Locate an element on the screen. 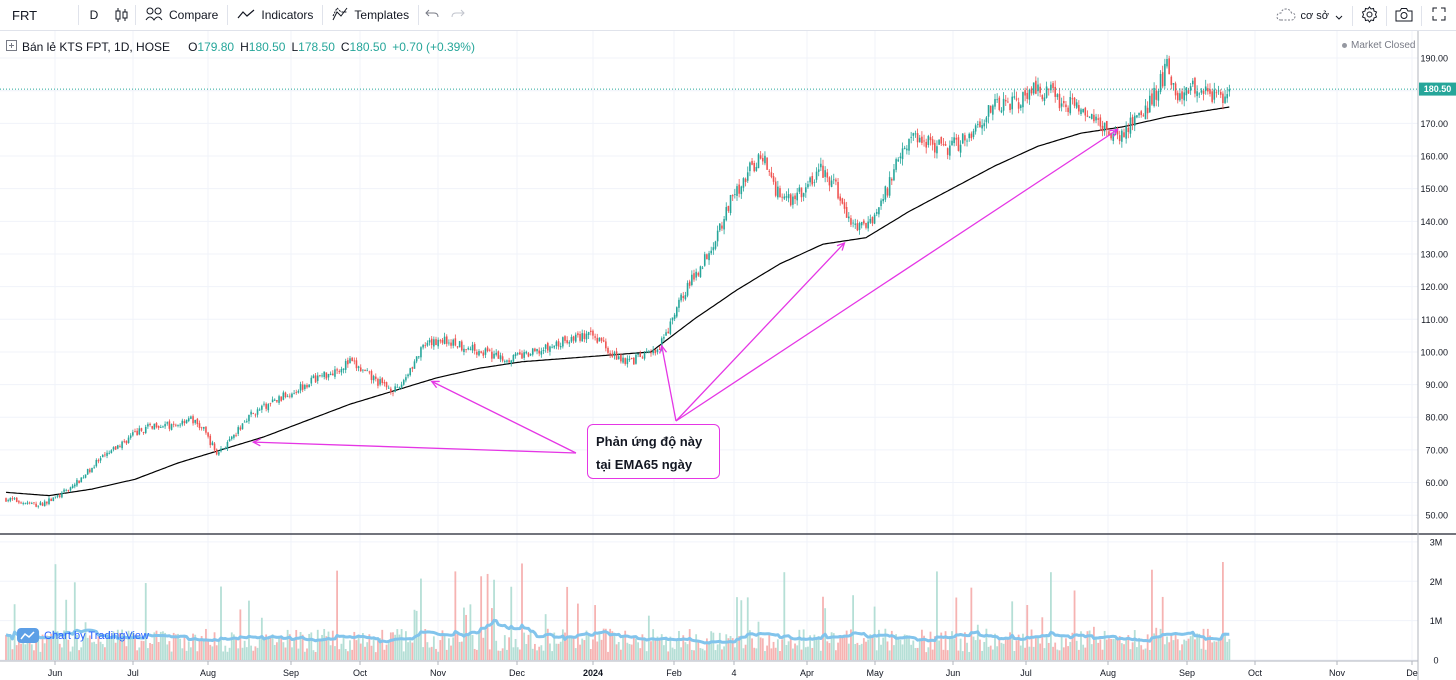  price-tick-label: 100.00 is located at coordinates (1434, 352).